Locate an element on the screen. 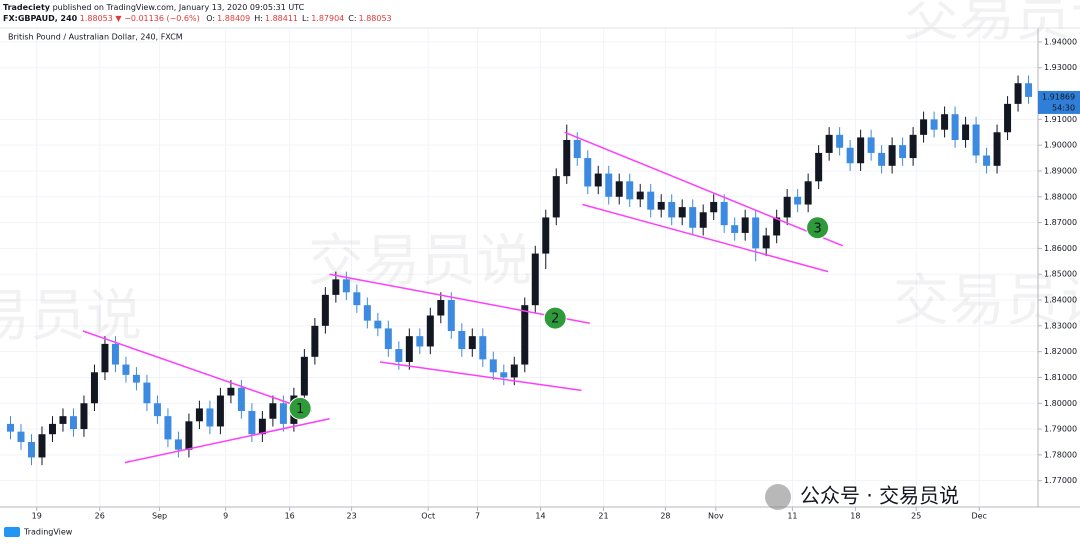 The image size is (1080, 547). marker-label: 2 is located at coordinates (555, 319).